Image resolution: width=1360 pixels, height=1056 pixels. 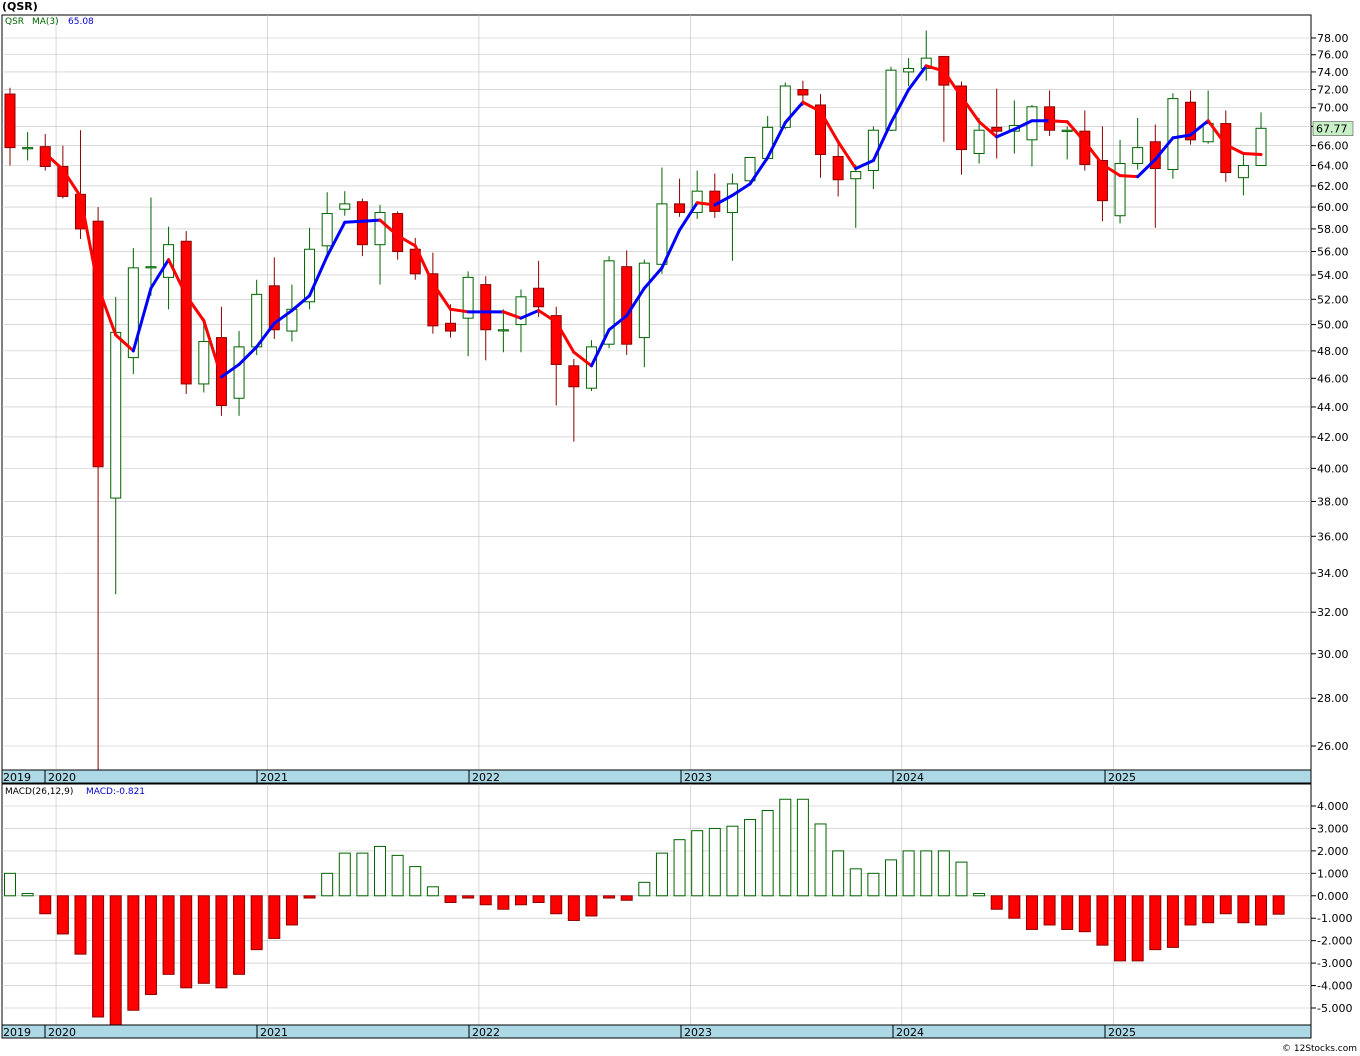 What do you see at coordinates (1334, 963) in the screenshot?
I see `macd-y-tick-label: -3.000` at bounding box center [1334, 963].